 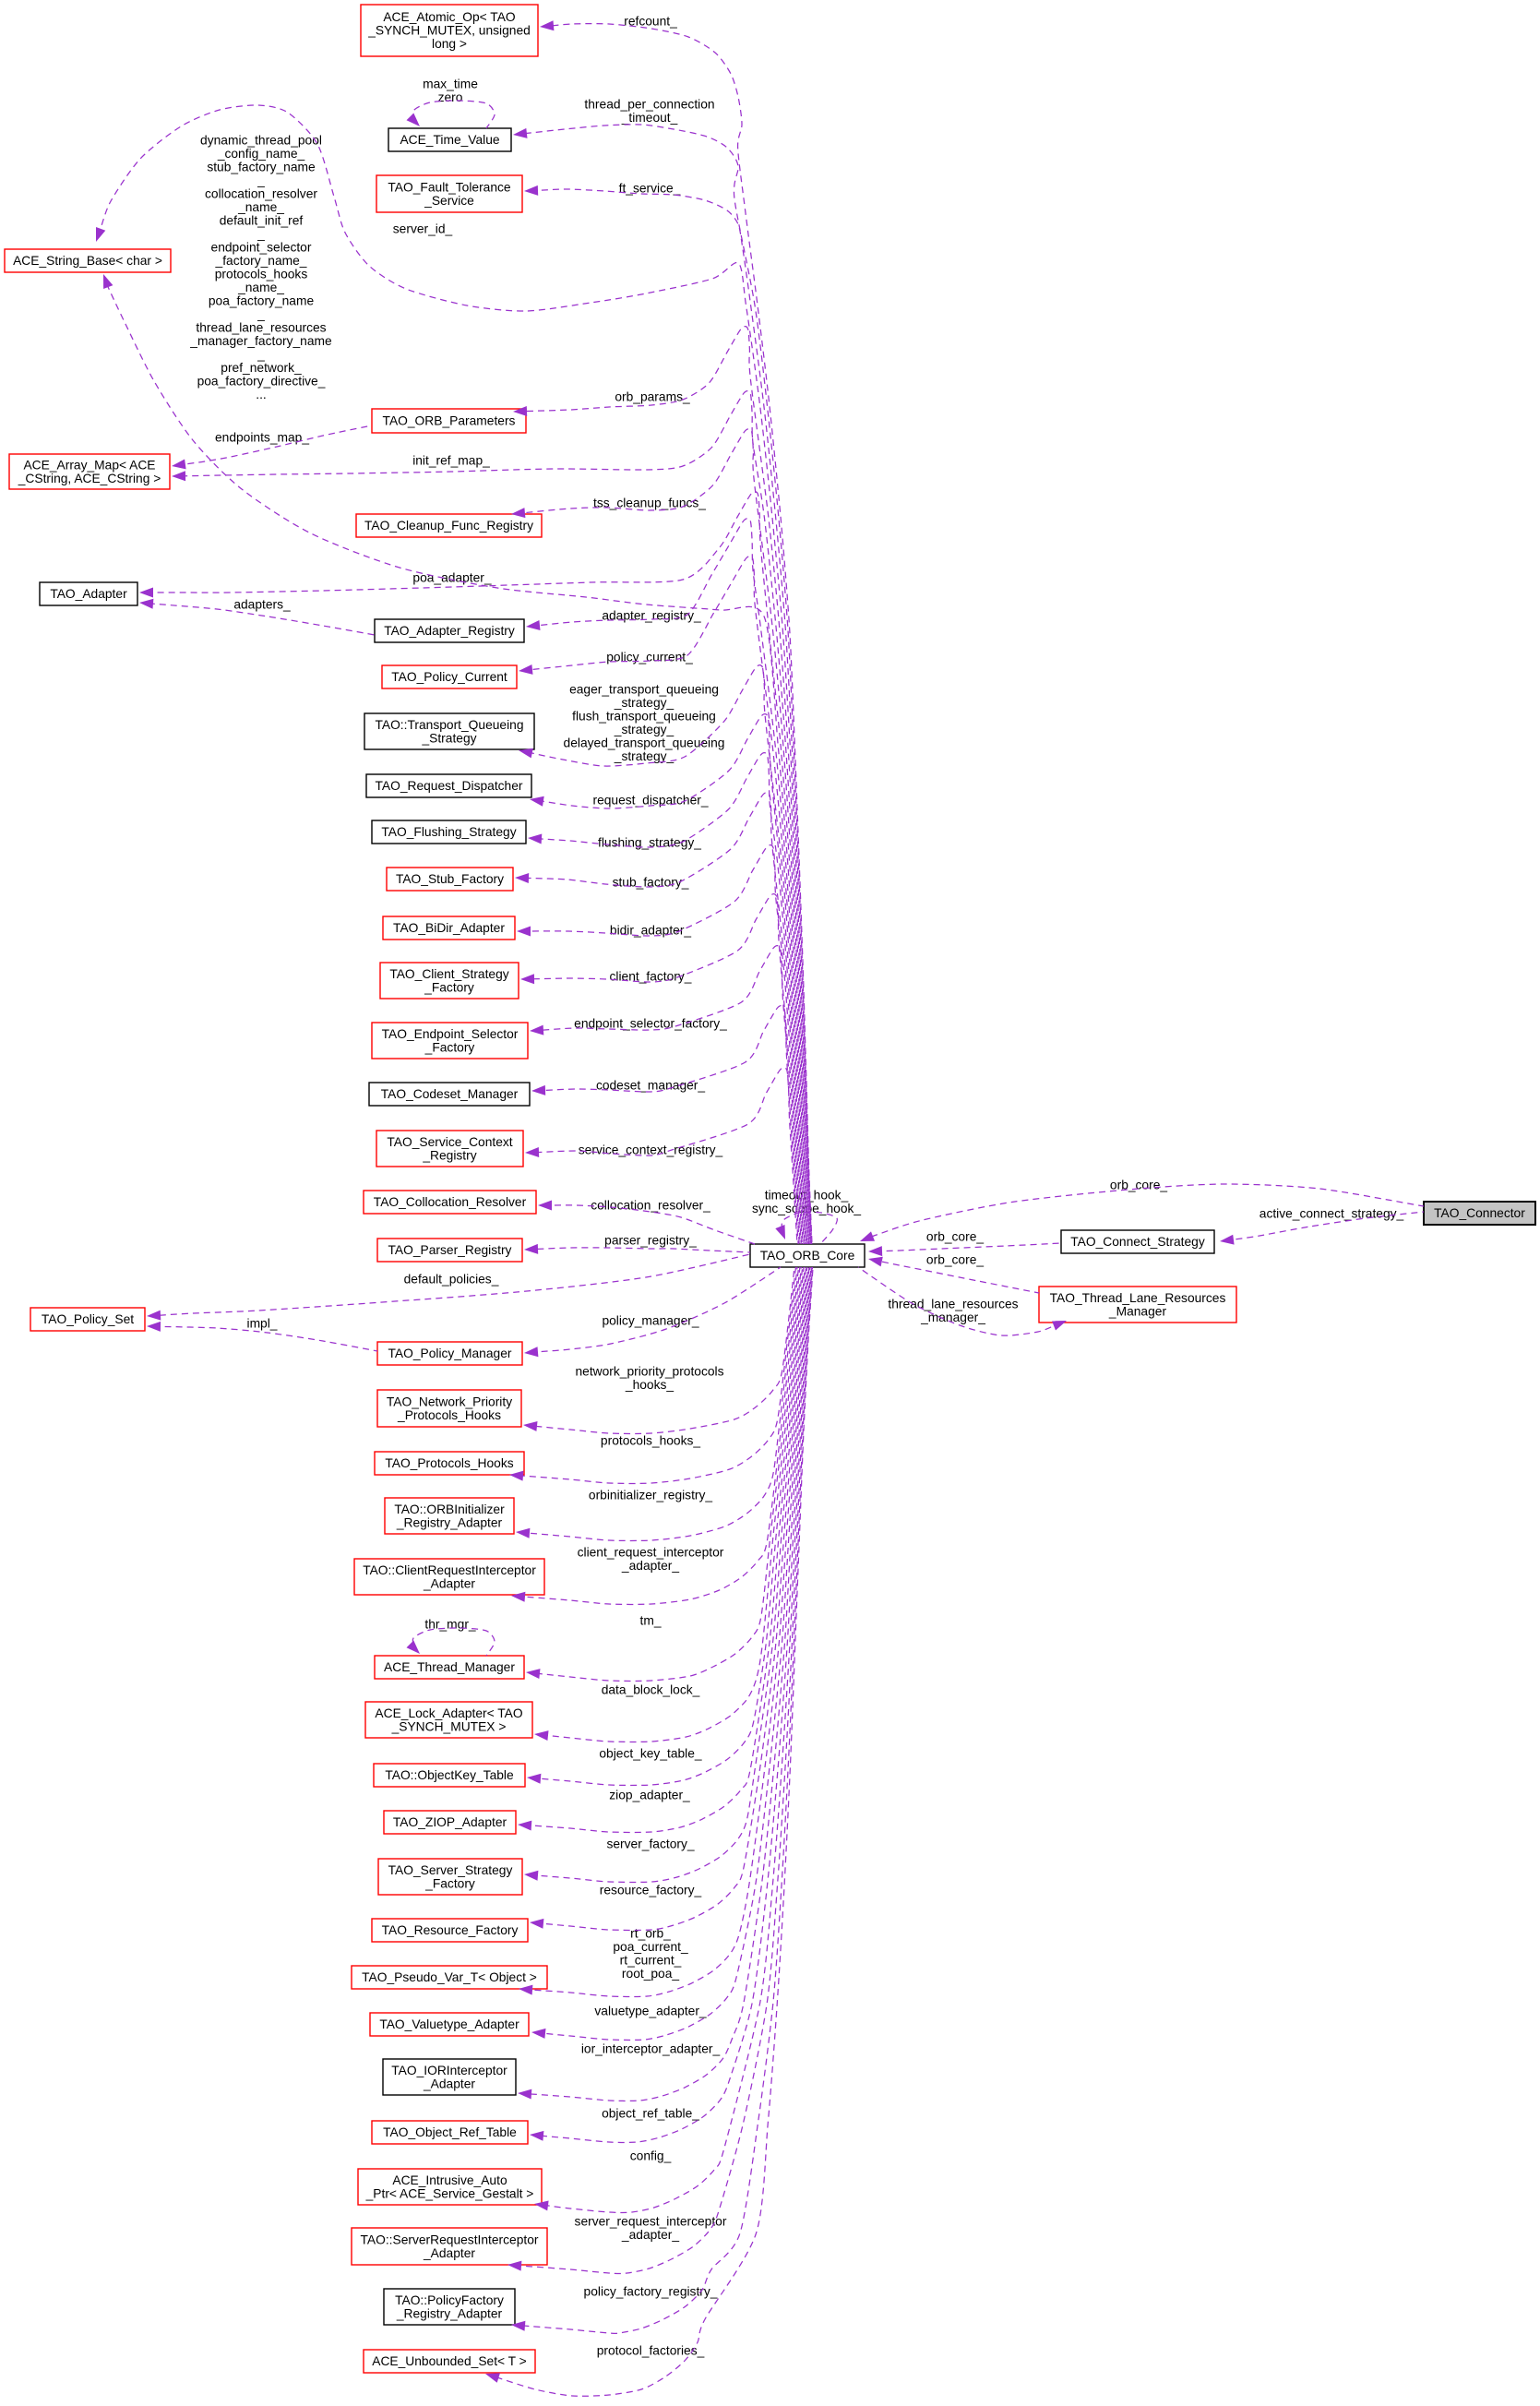 What do you see at coordinates (449, 187) in the screenshot?
I see `svg-text: TAO_Fault_Tolerance` at bounding box center [449, 187].